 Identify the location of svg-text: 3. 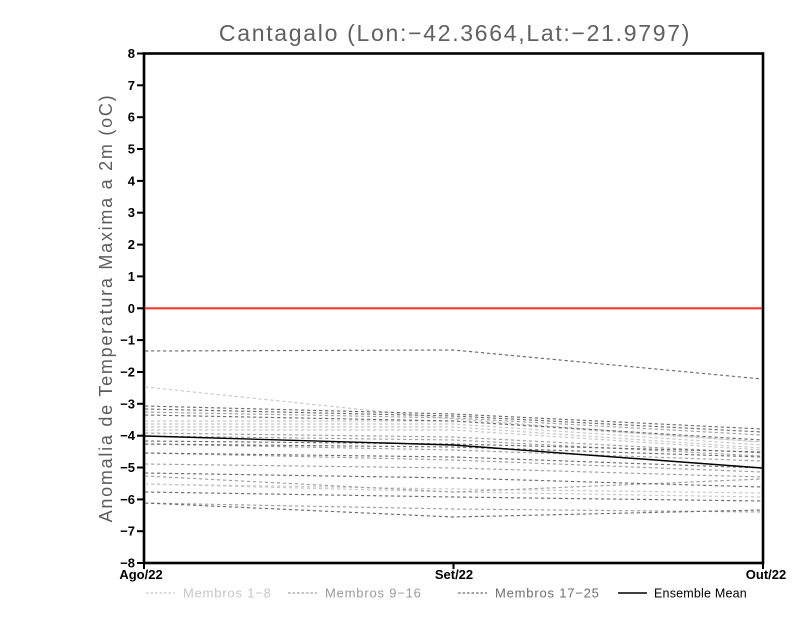
(131, 212).